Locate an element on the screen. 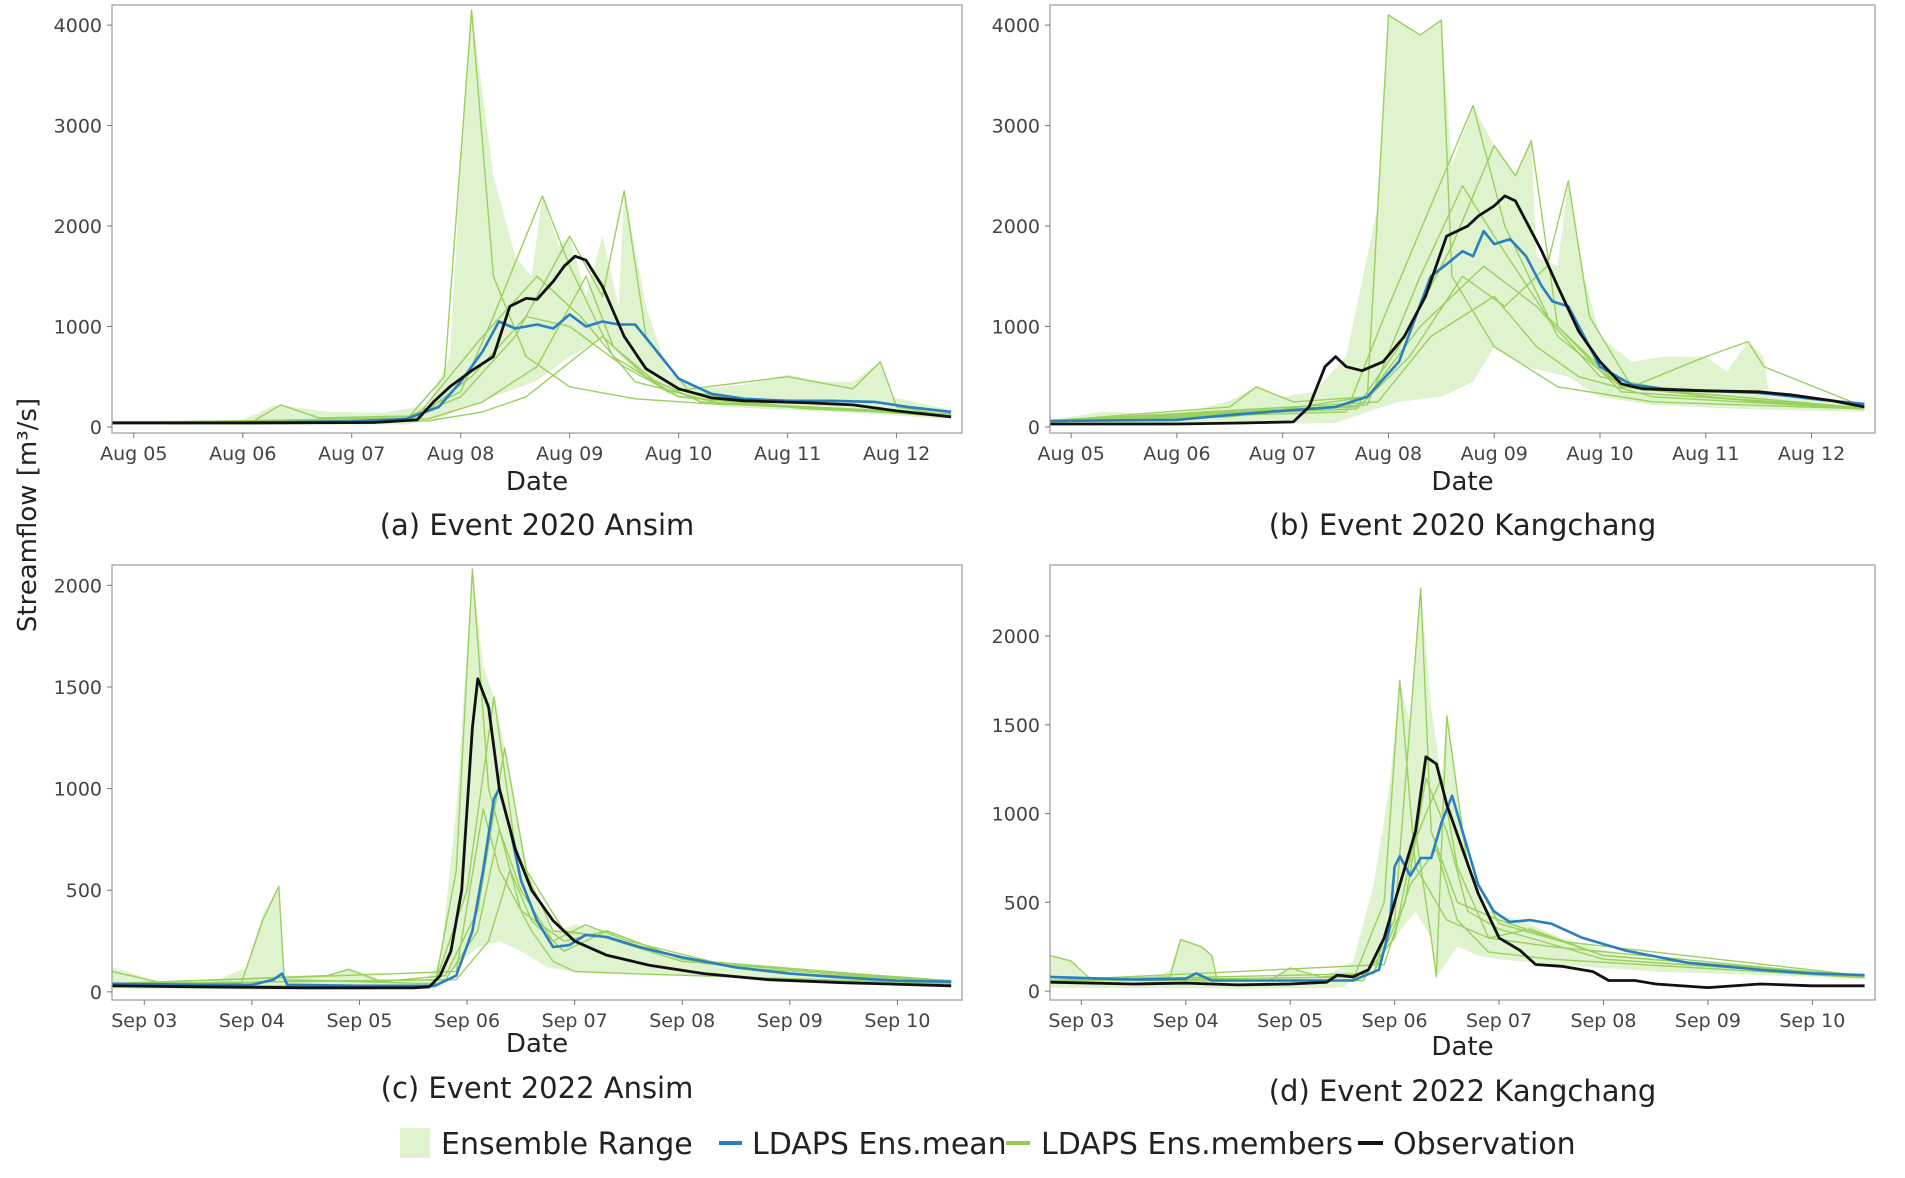 The image size is (1905, 1178). ytick-label-1-2: 2000 is located at coordinates (1016, 227).